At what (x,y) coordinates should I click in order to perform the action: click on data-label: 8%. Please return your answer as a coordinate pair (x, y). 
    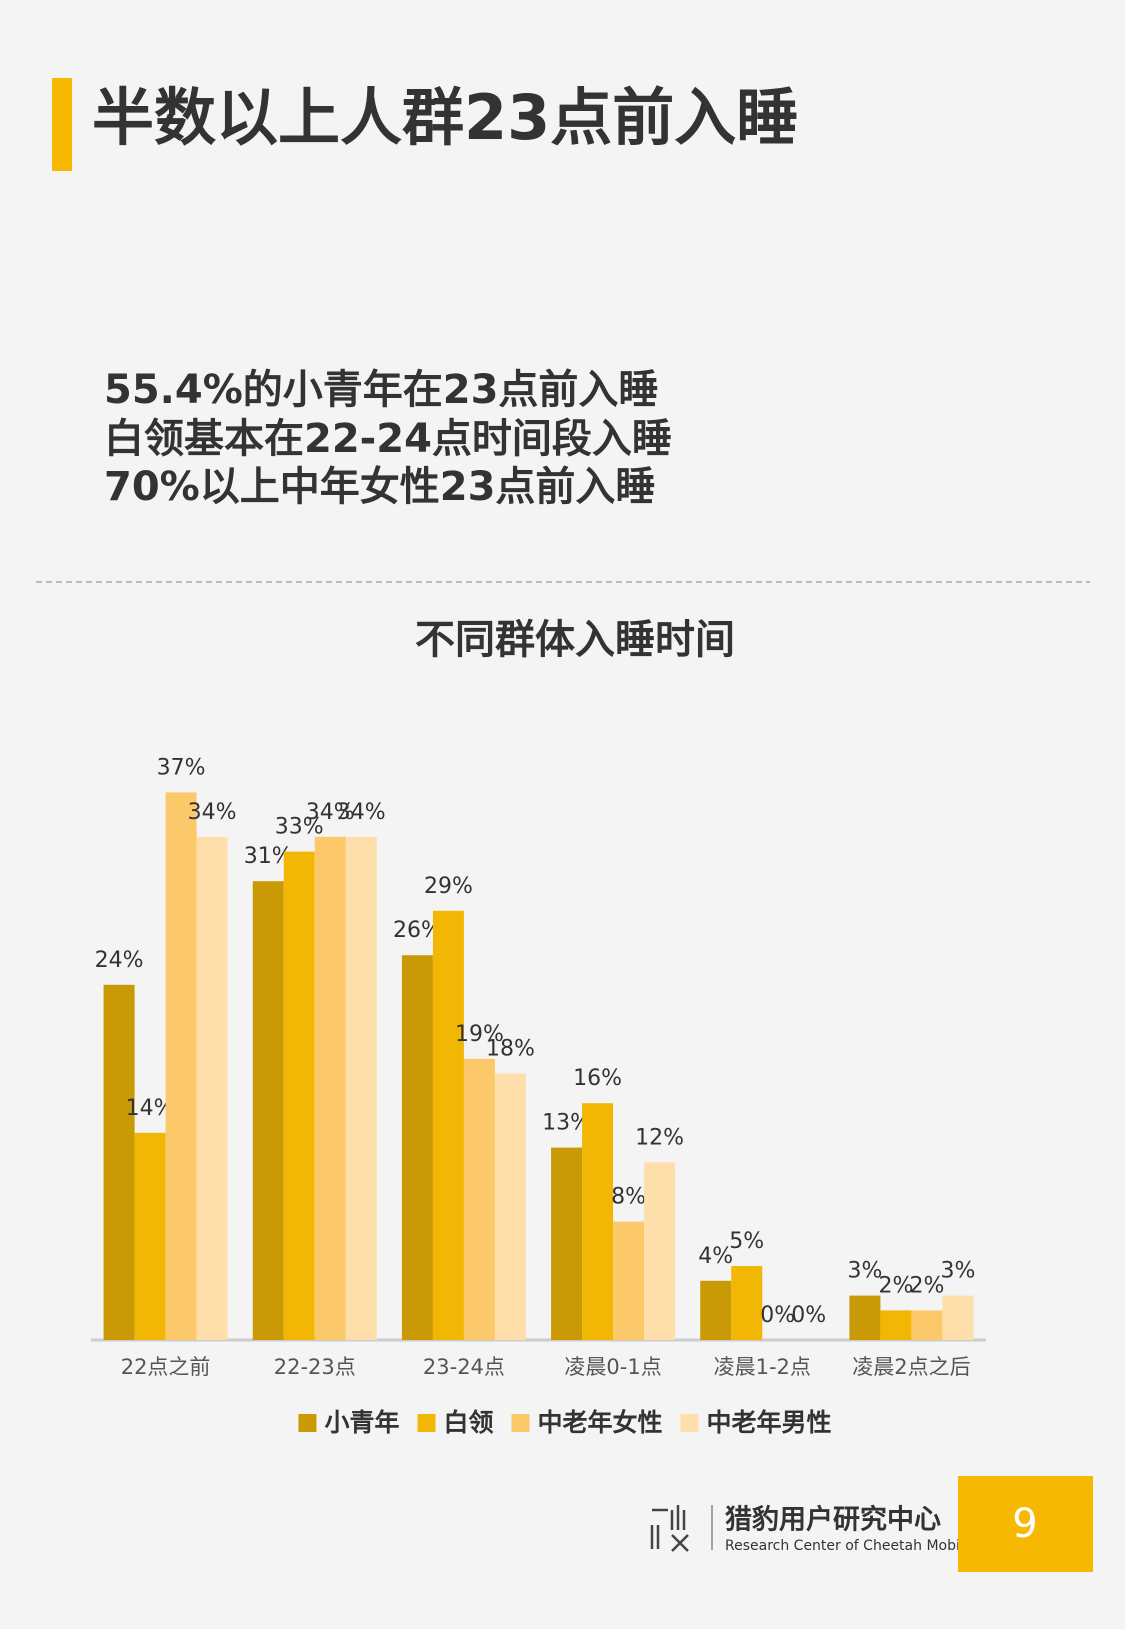
    Looking at the image, I should click on (628, 1197).